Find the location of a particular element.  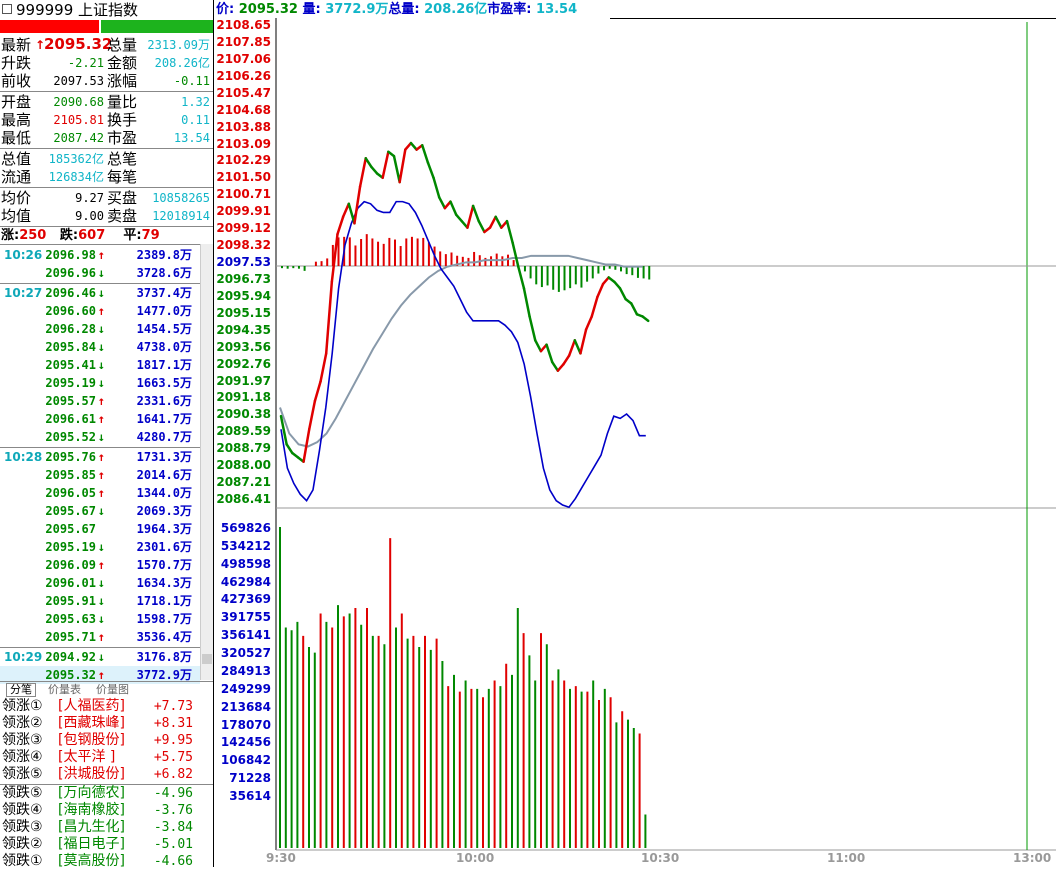

leader-up-row: 领涨④ [太平洋 ] +5.75 is located at coordinates (106, 757).